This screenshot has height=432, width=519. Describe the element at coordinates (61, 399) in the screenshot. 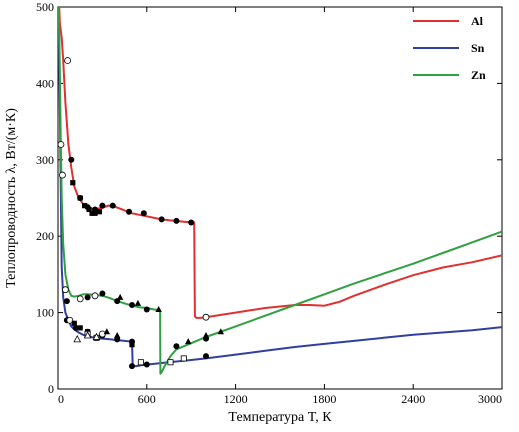

I see `x-tick-label: 0` at that location.